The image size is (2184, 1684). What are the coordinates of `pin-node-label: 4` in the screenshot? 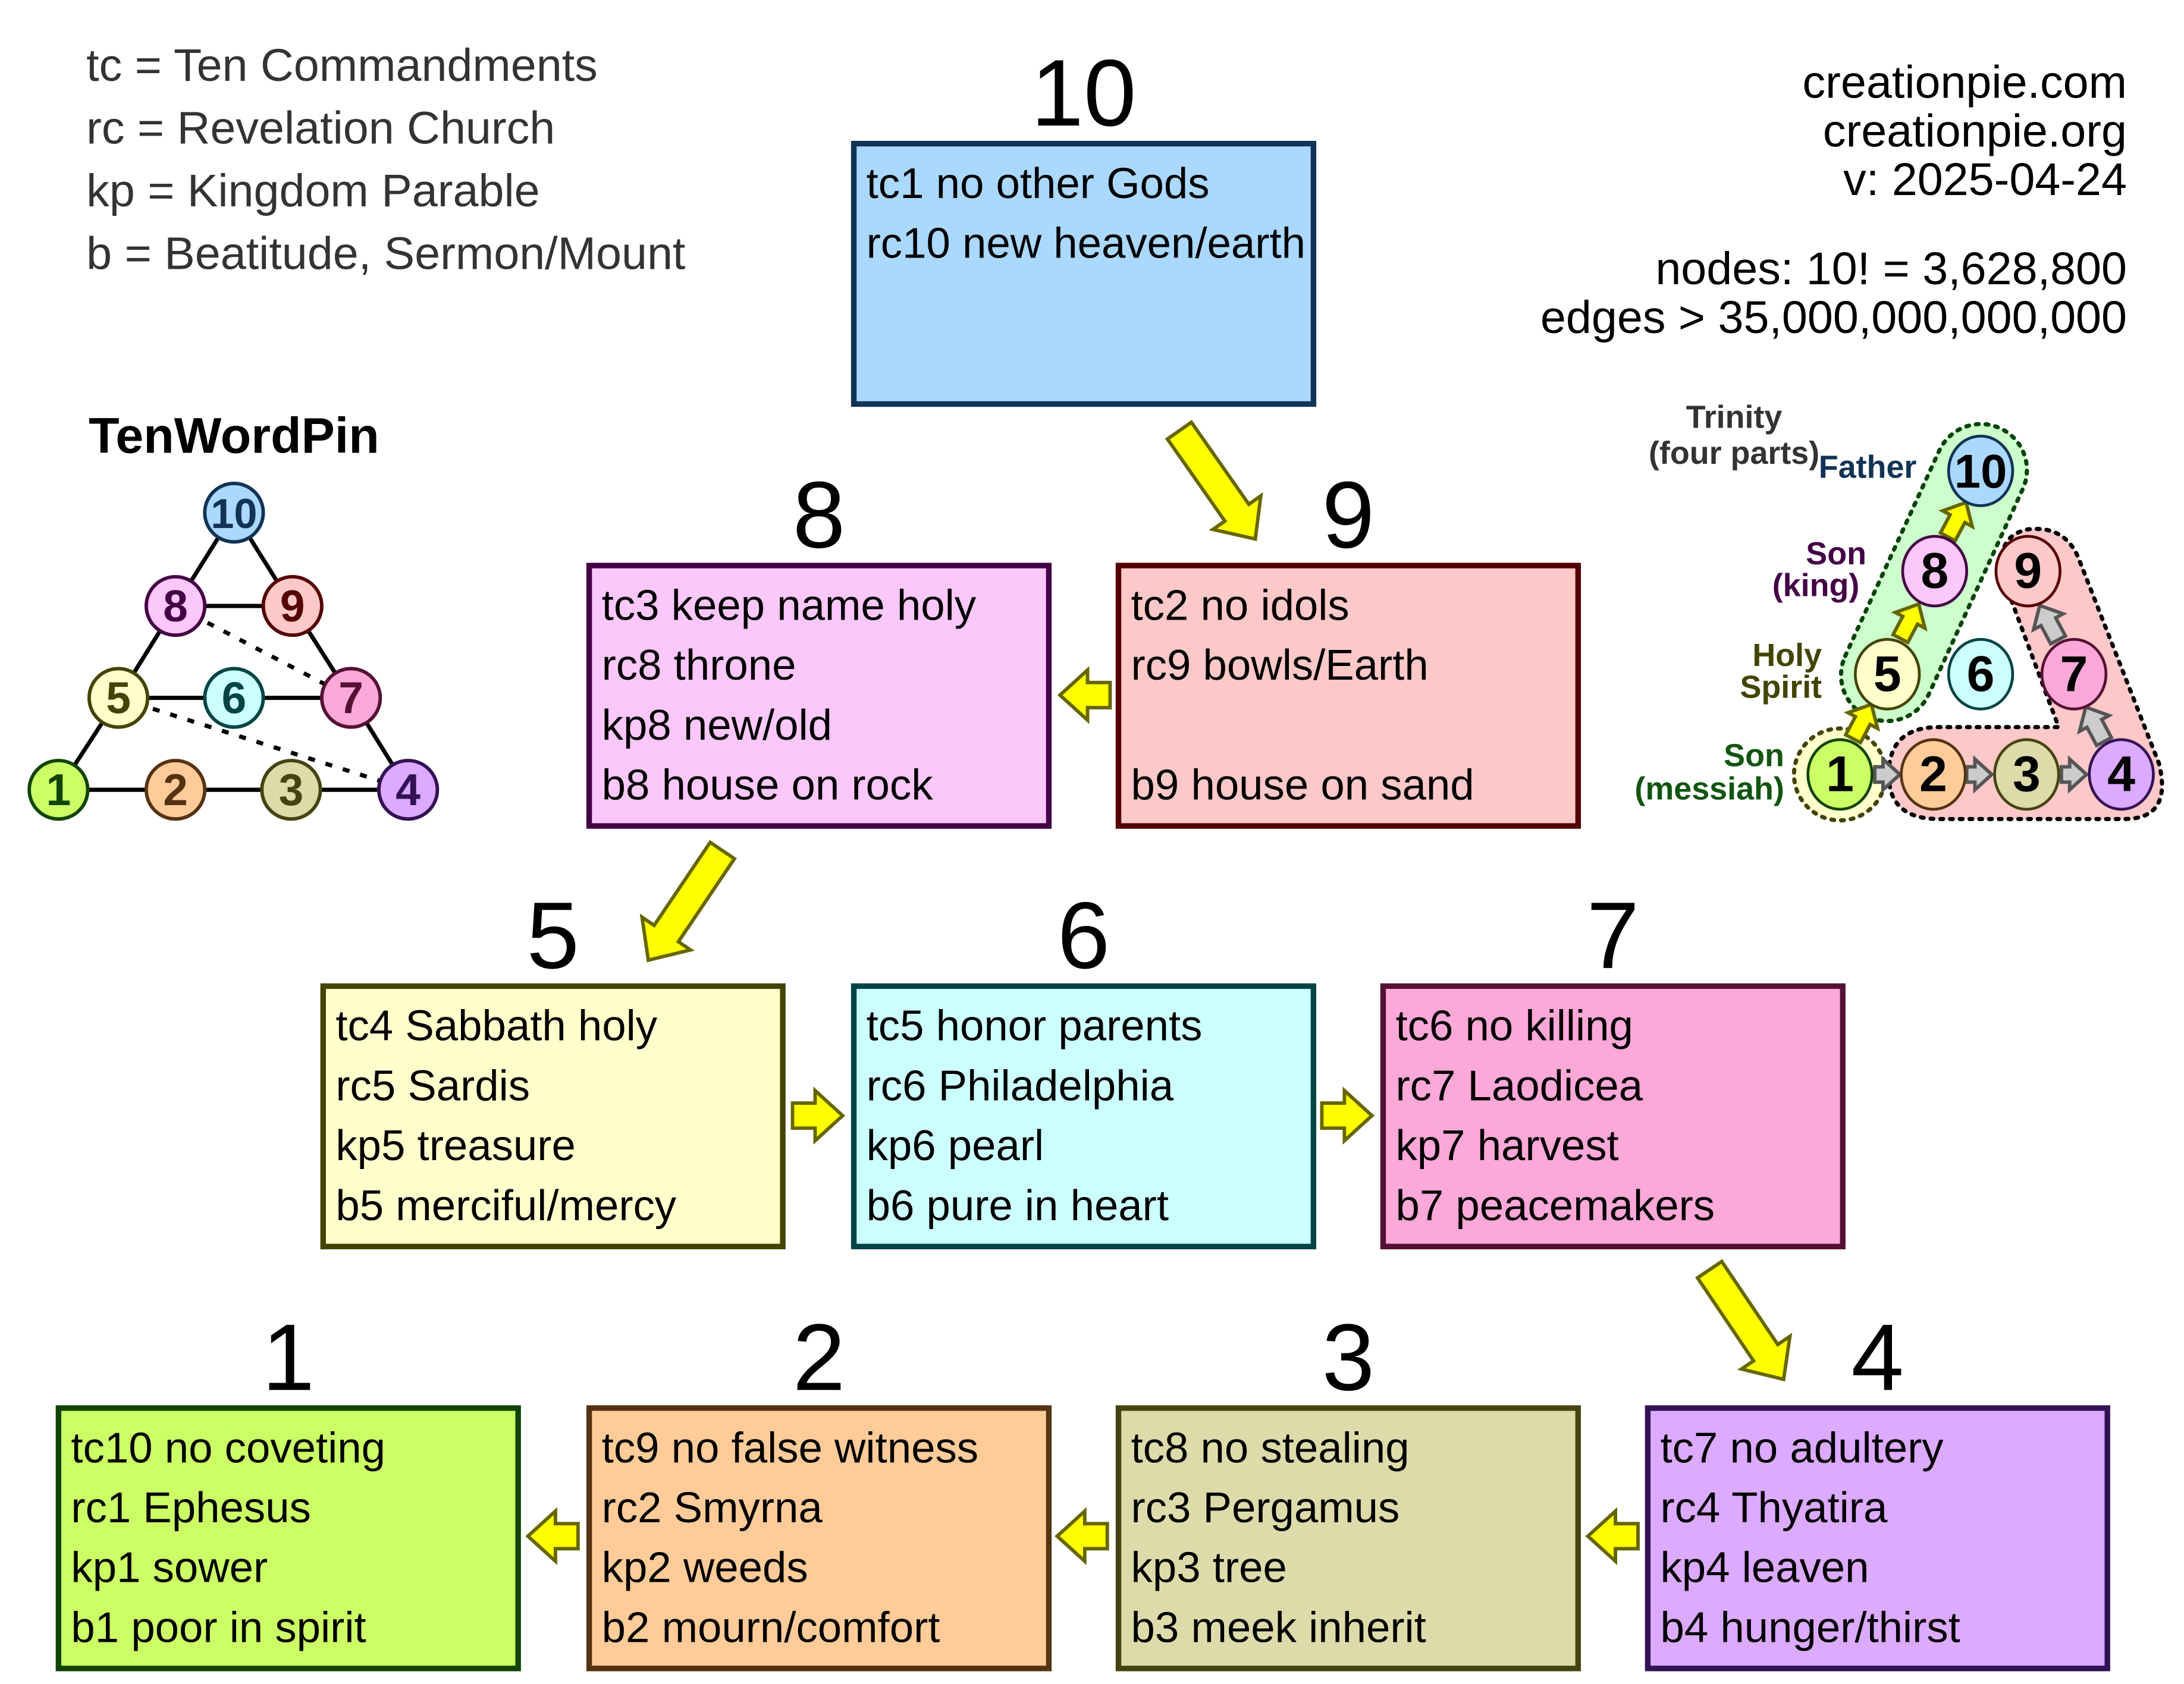 It's located at (408, 790).